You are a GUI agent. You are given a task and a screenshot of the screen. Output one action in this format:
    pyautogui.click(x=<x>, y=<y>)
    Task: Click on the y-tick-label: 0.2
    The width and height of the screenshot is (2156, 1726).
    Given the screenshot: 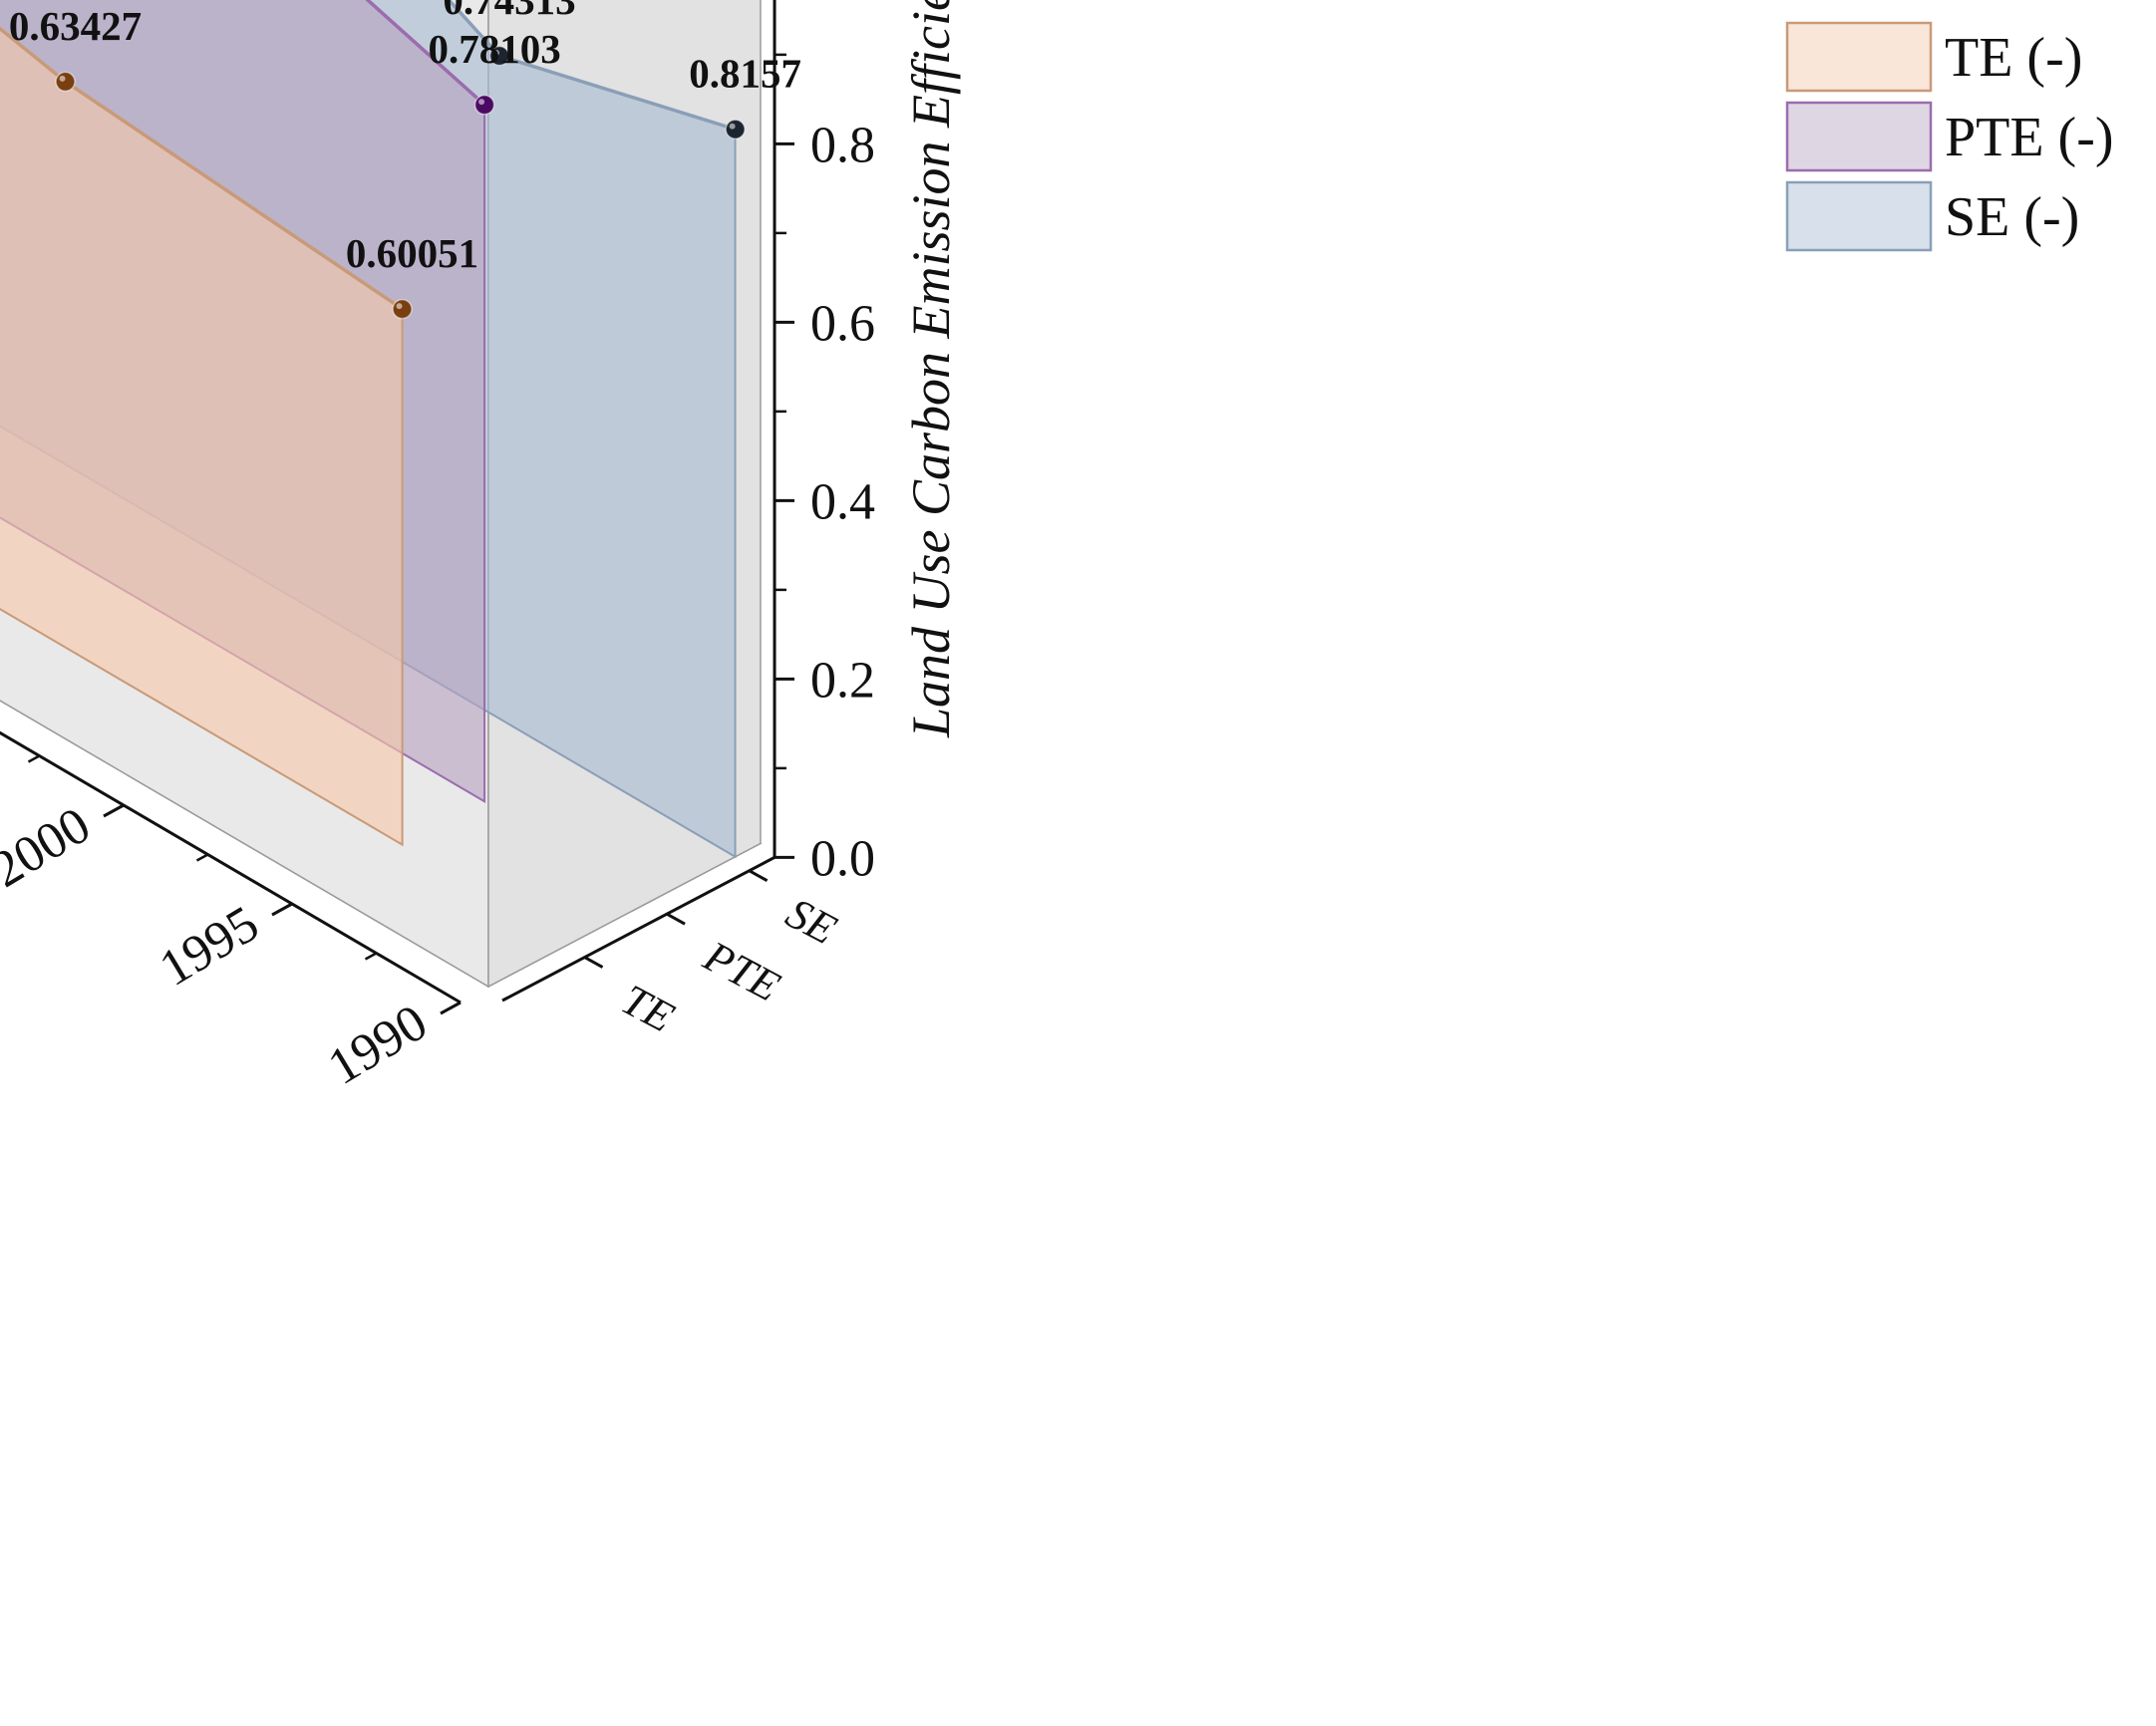 What is the action you would take?
    pyautogui.click(x=843, y=680)
    